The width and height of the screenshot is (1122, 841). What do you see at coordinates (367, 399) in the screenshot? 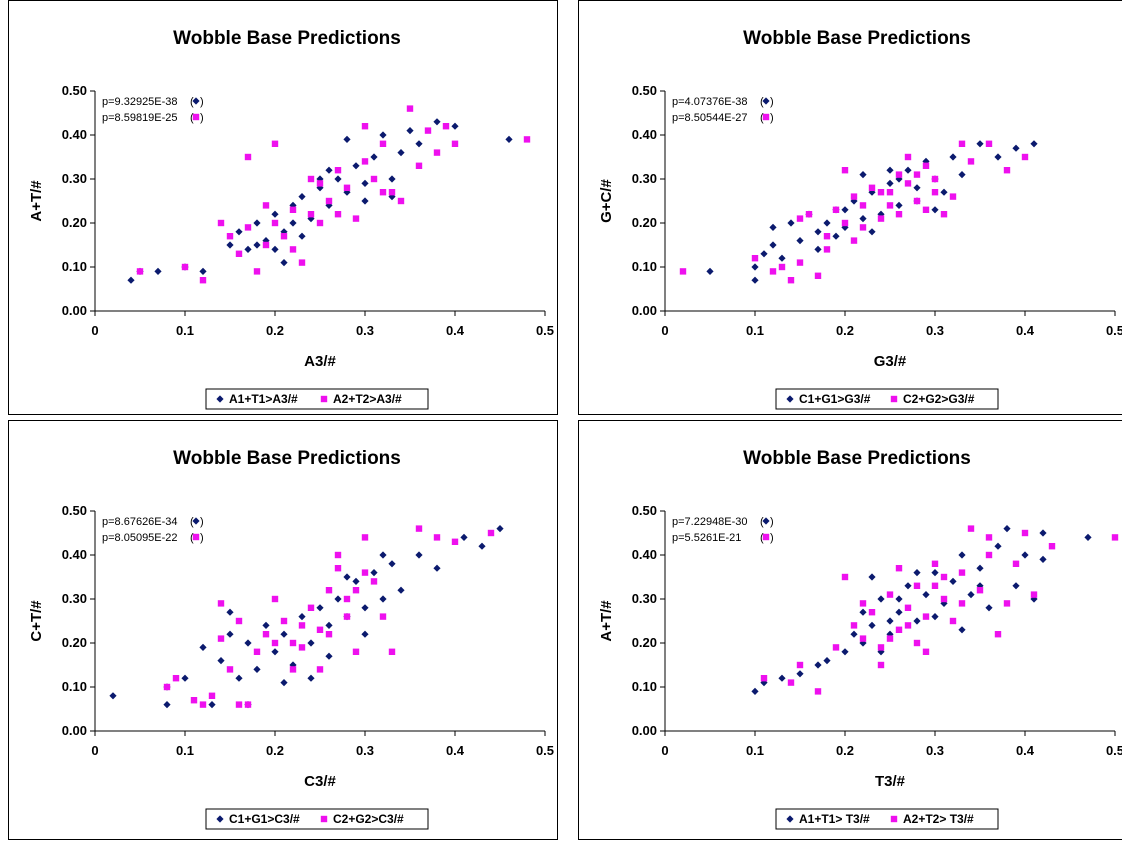
I see `legend-label: A2+T2>A3/#` at bounding box center [367, 399].